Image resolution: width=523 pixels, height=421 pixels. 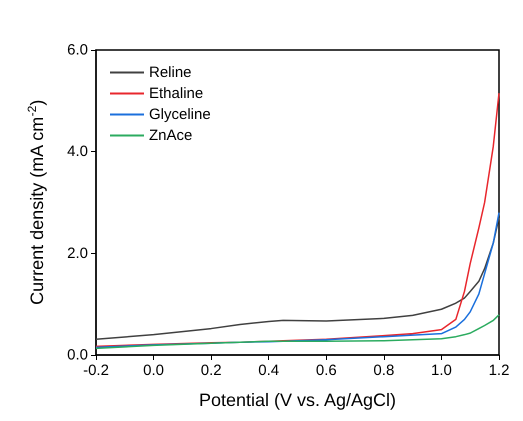 I want to click on y-tick-label: 6.0, so click(x=77, y=50).